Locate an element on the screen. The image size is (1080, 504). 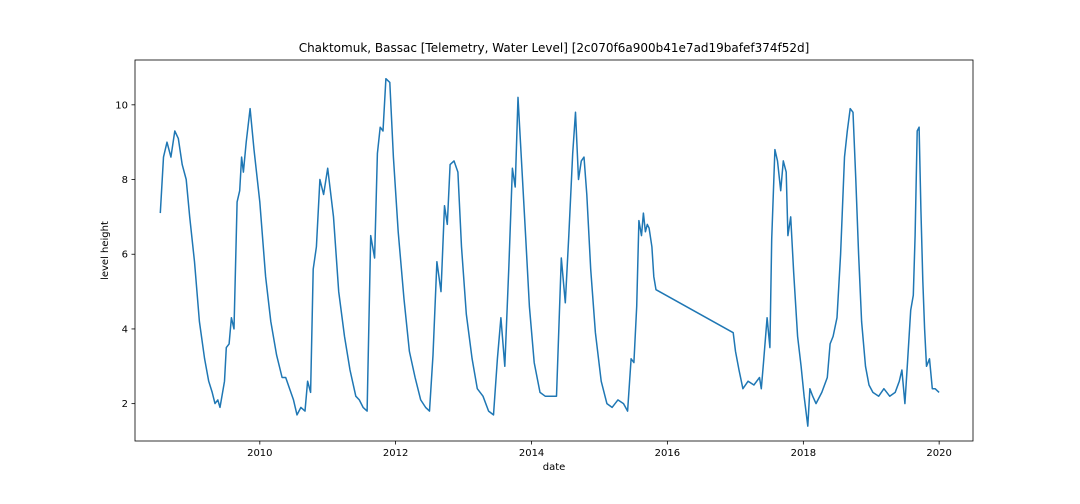
x-axis-label: date is located at coordinates (554, 467).